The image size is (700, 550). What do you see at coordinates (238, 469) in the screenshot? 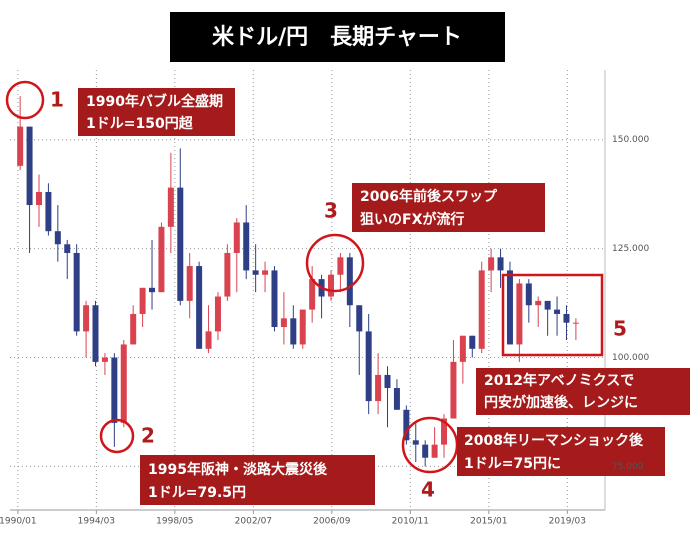
I see `note-text: 1995年阪神・淡路大震災後` at bounding box center [238, 469].